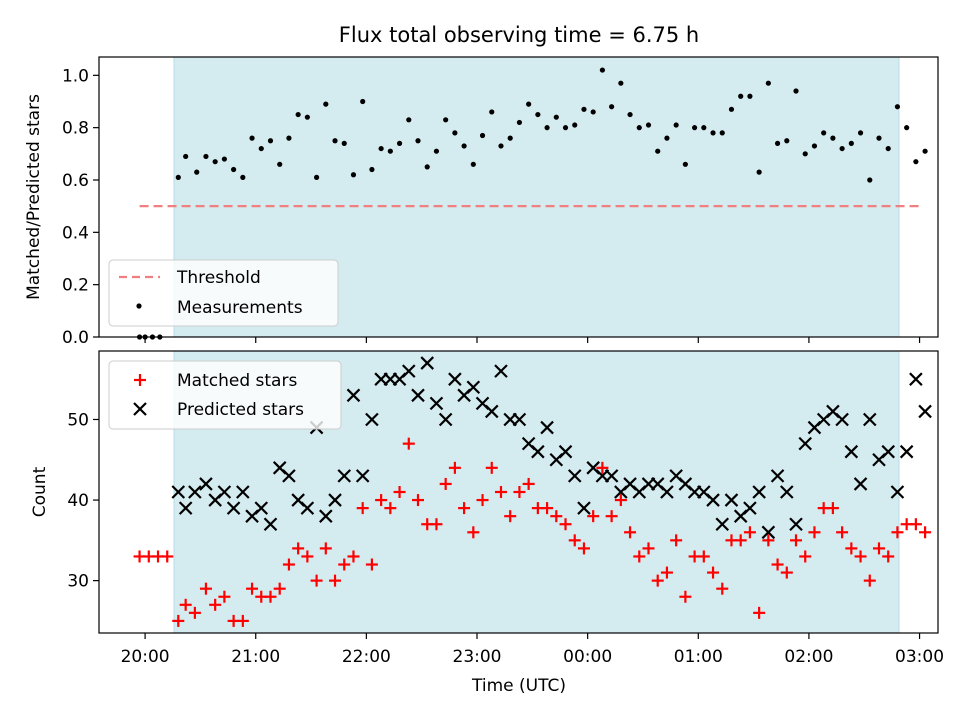 The width and height of the screenshot is (960, 724). What do you see at coordinates (532, 340) in the screenshot?
I see `top-x-ticks` at bounding box center [532, 340].